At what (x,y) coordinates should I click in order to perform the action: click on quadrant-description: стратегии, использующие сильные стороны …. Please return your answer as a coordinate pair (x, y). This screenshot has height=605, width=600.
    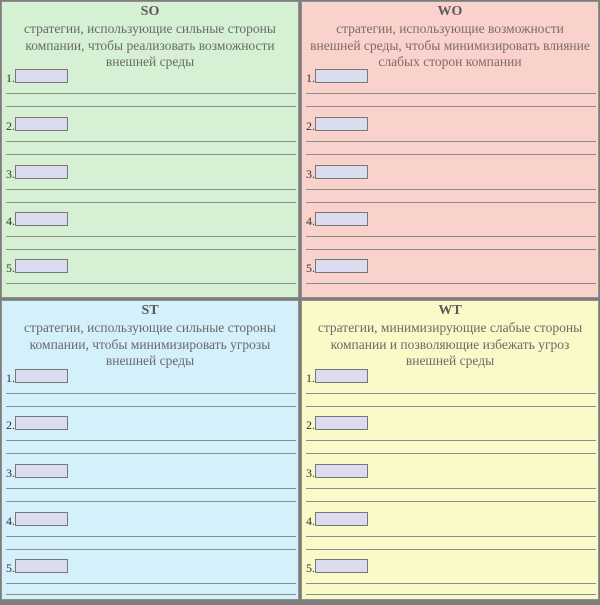
    Looking at the image, I should click on (150, 344).